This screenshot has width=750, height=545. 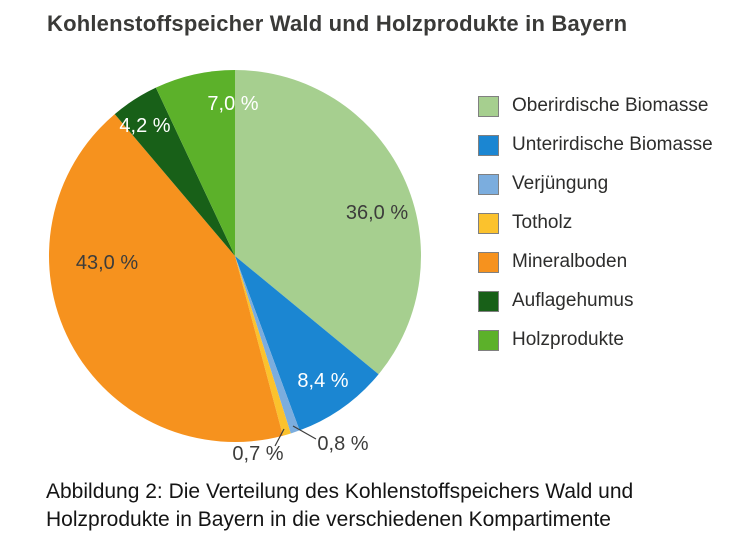 I want to click on pie-value-label-mineralboden: 43,0 %, so click(x=107, y=263).